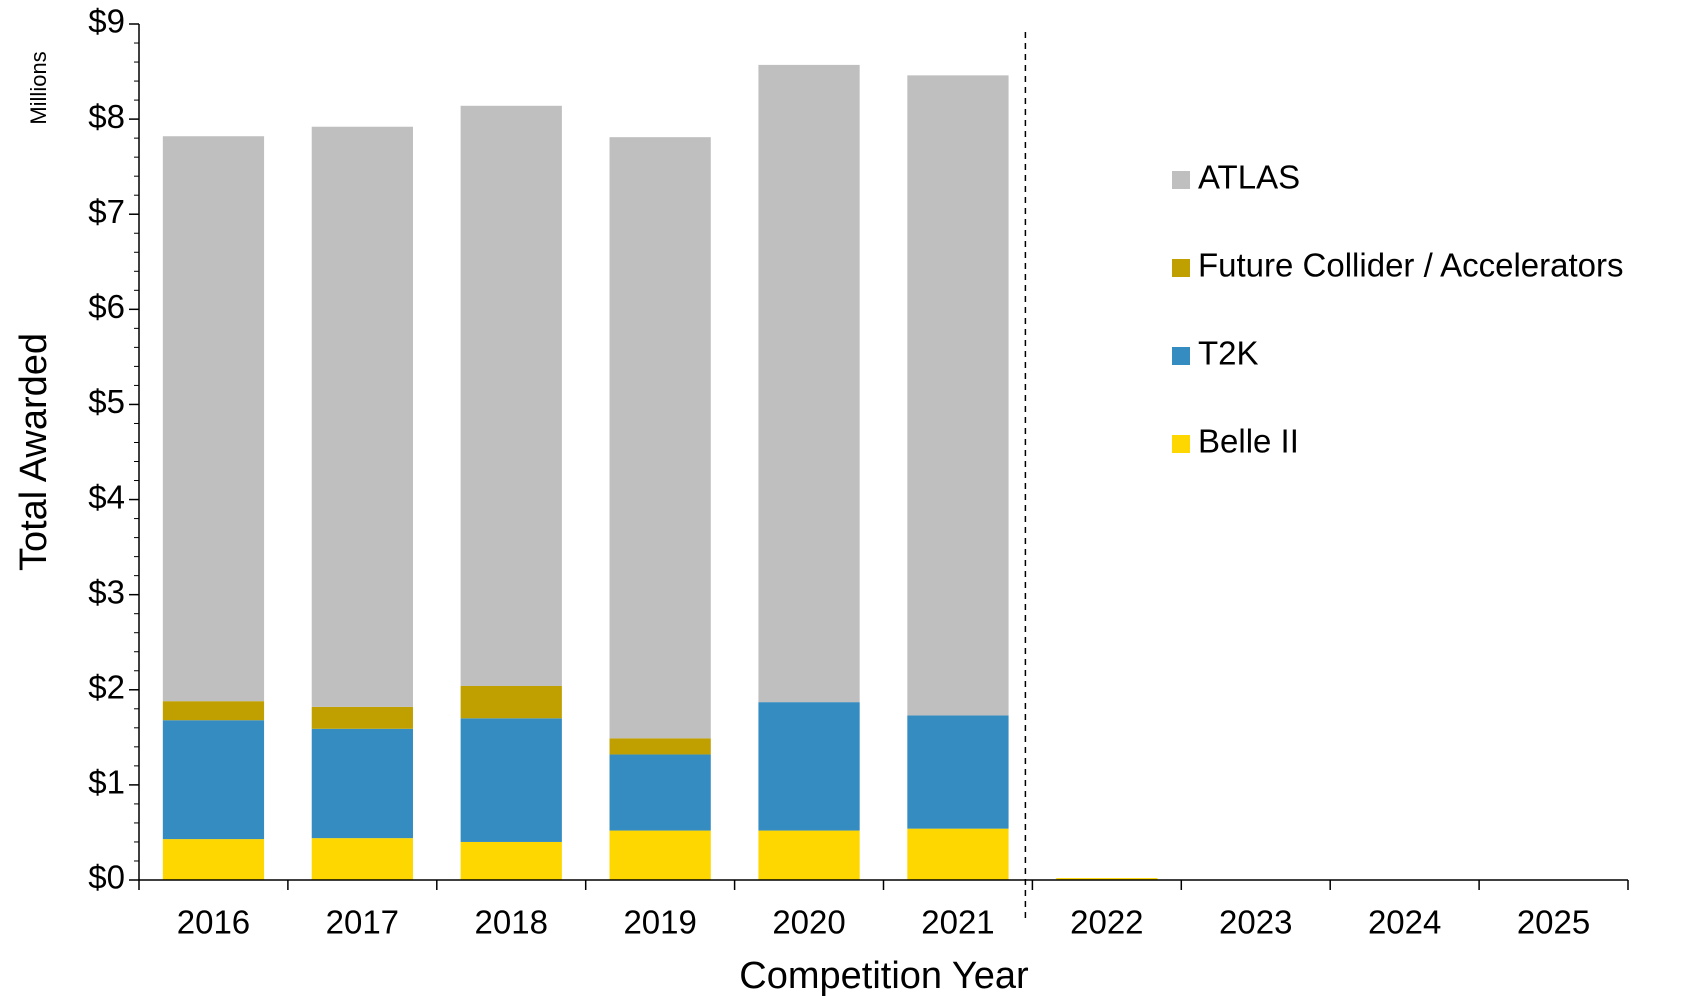 This screenshot has height=996, width=1692. Describe the element at coordinates (1404, 922) in the screenshot. I see `x-tick-label: 2024` at that location.